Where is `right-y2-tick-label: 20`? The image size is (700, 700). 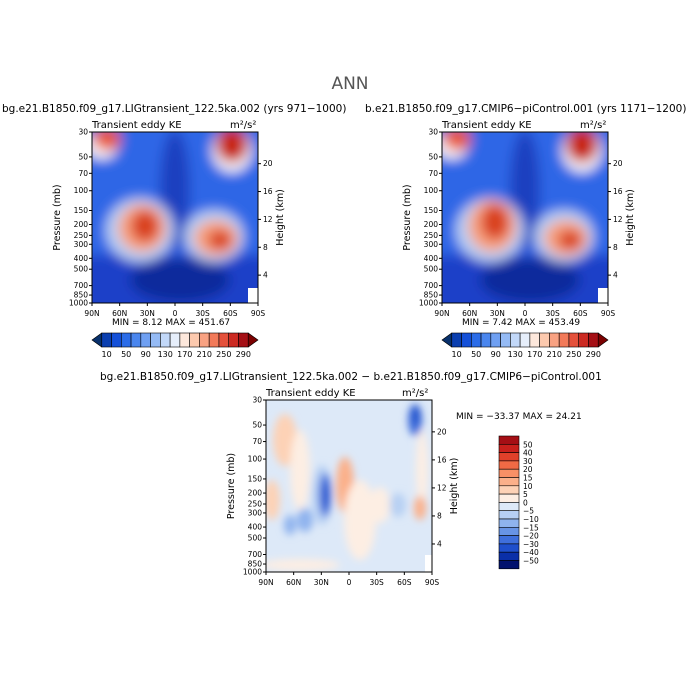 right-y2-tick-label: 20 is located at coordinates (618, 163).